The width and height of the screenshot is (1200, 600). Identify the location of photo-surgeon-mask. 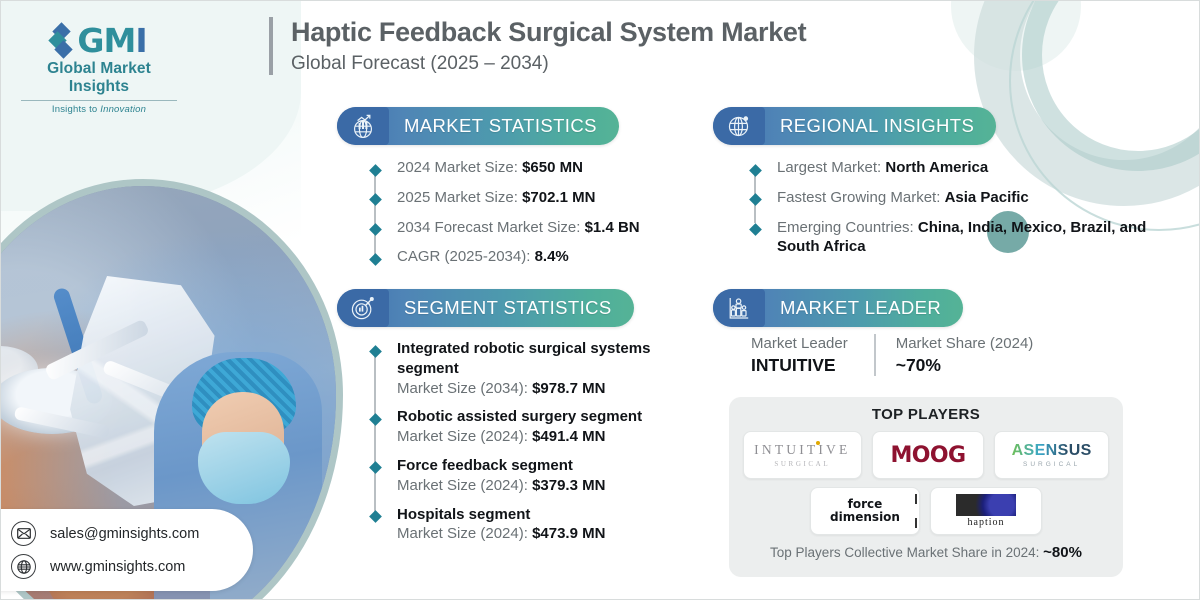
(244, 468).